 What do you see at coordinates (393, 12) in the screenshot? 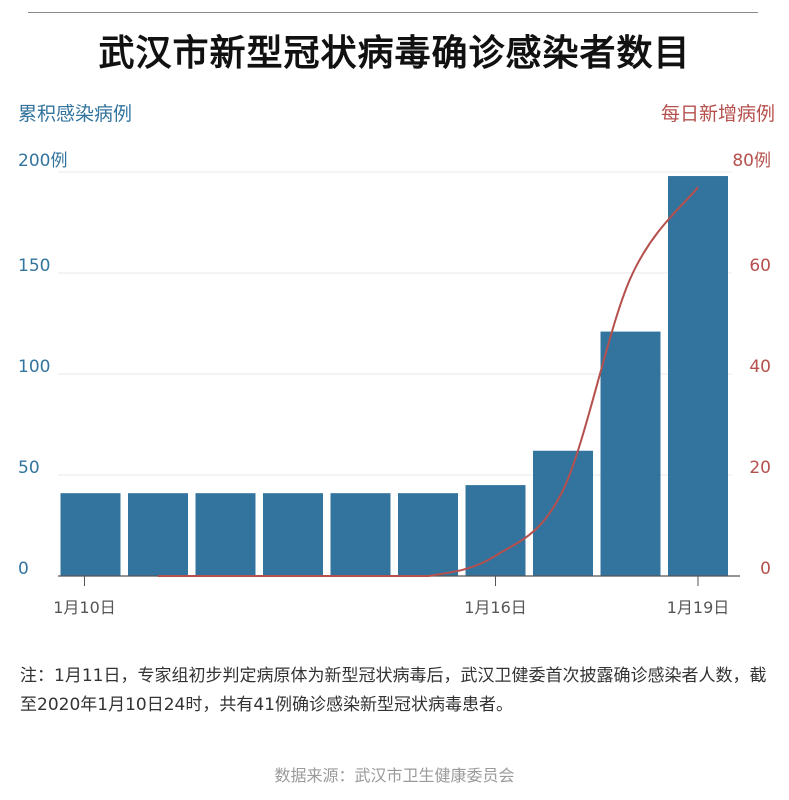
I see `top-rule` at bounding box center [393, 12].